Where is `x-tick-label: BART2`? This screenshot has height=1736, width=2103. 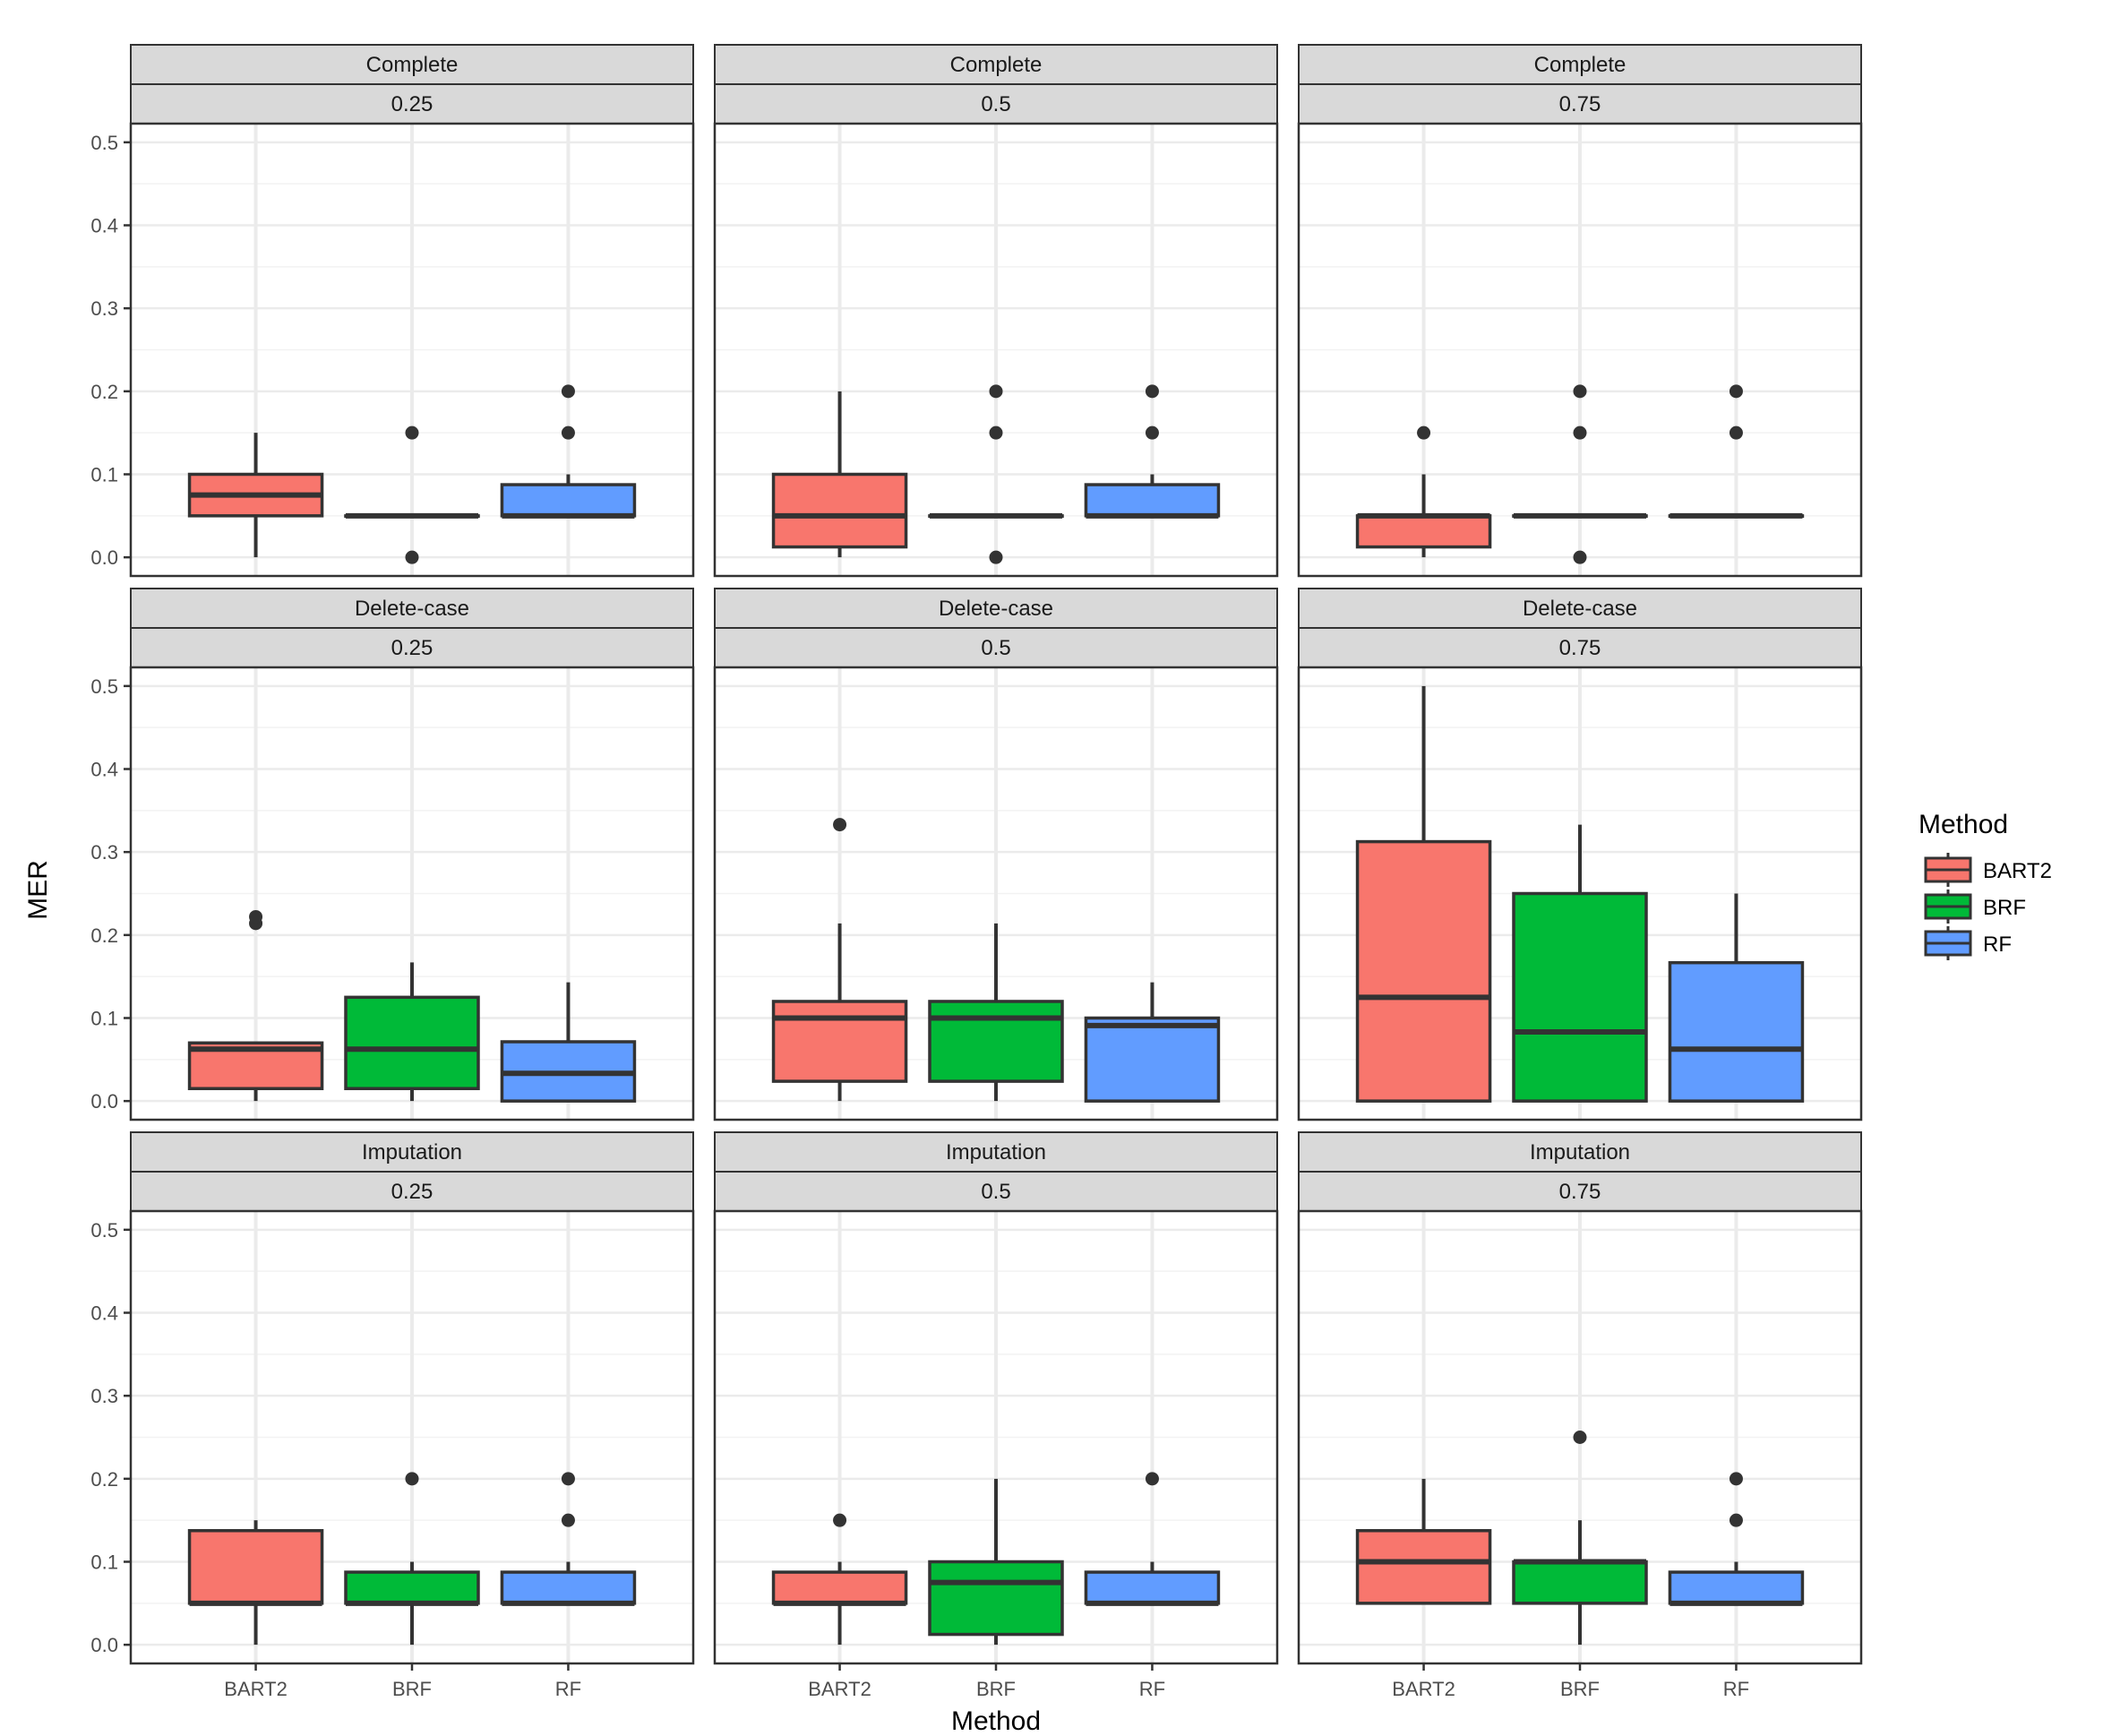
x-tick-label: BART2 is located at coordinates (839, 1689).